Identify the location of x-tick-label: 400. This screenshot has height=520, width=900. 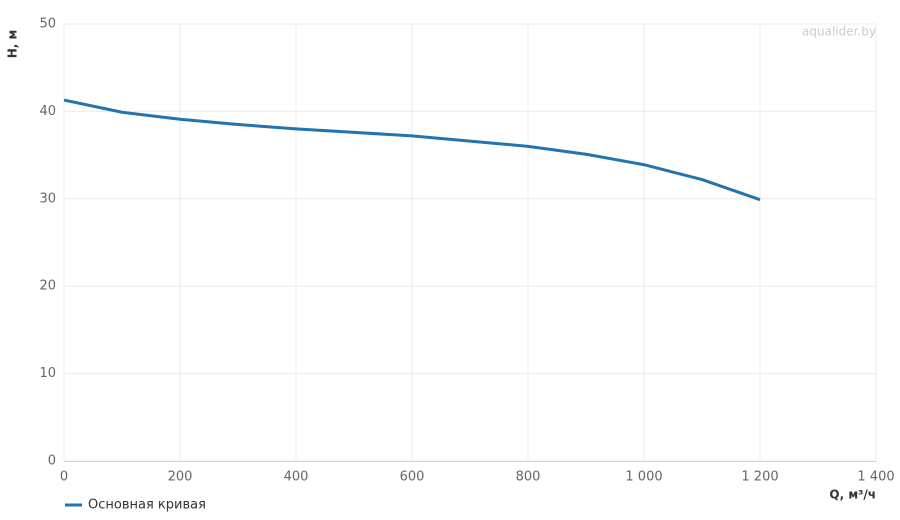
(296, 477).